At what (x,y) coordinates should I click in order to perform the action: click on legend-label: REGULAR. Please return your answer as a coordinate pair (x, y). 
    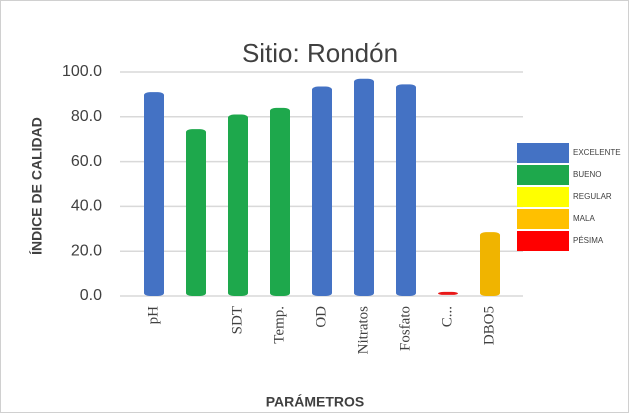
    Looking at the image, I should click on (592, 196).